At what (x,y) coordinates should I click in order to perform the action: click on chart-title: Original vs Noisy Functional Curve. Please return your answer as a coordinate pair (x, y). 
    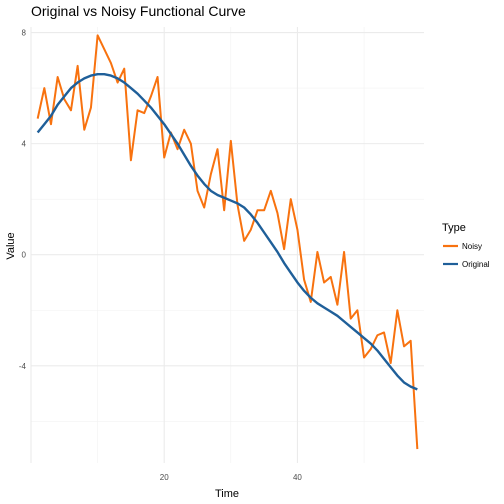
    Looking at the image, I should click on (138, 11).